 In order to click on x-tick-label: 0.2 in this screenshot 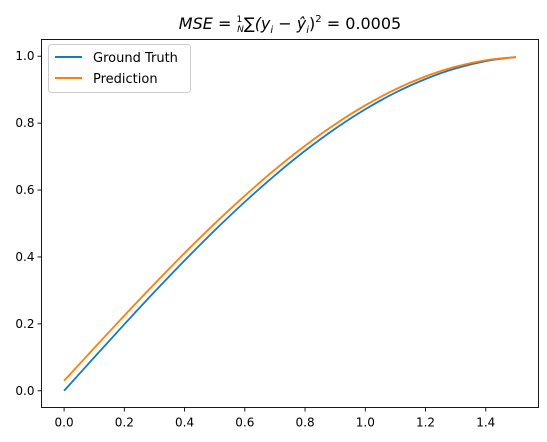, I will do `click(124, 423)`.